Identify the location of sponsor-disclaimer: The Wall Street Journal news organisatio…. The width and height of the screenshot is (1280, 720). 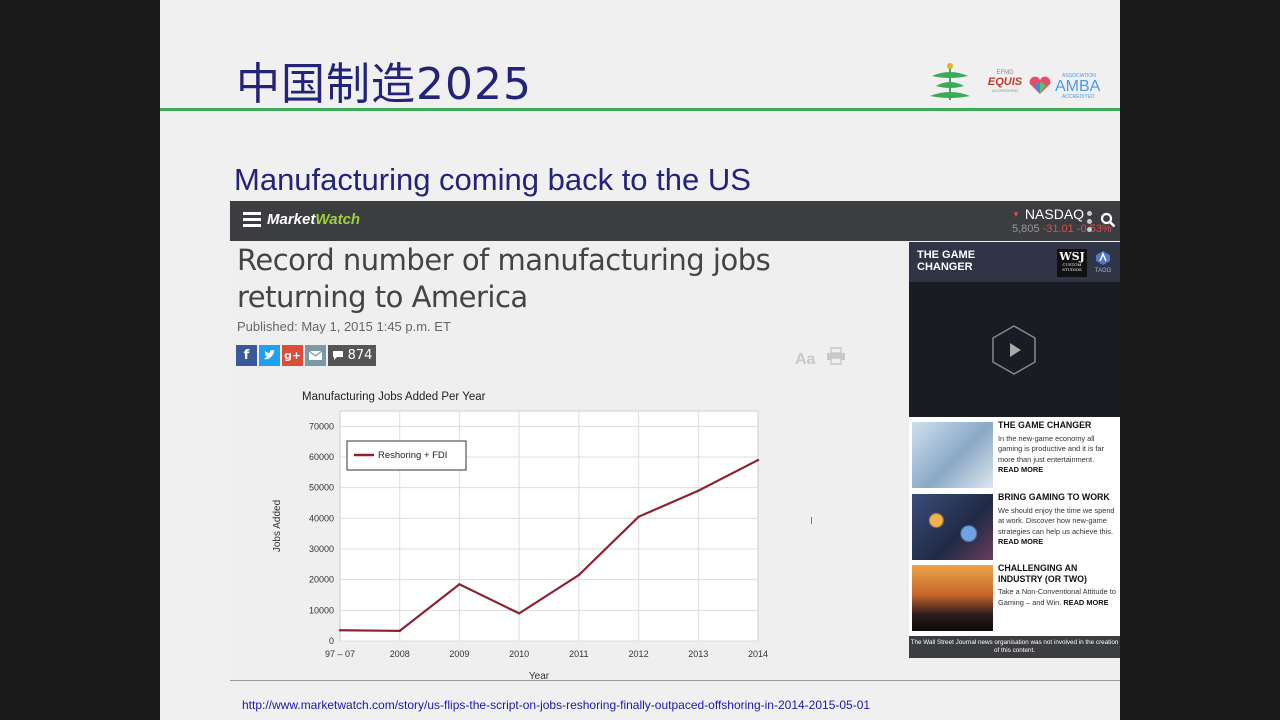
(1014, 647).